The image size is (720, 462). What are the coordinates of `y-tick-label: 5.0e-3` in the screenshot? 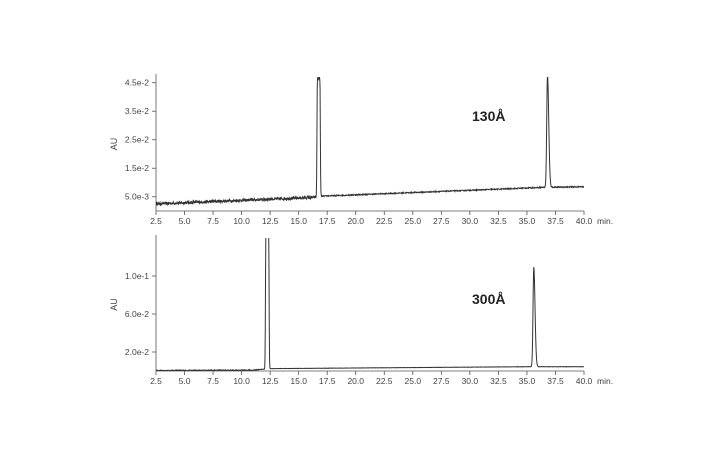 It's located at (137, 197).